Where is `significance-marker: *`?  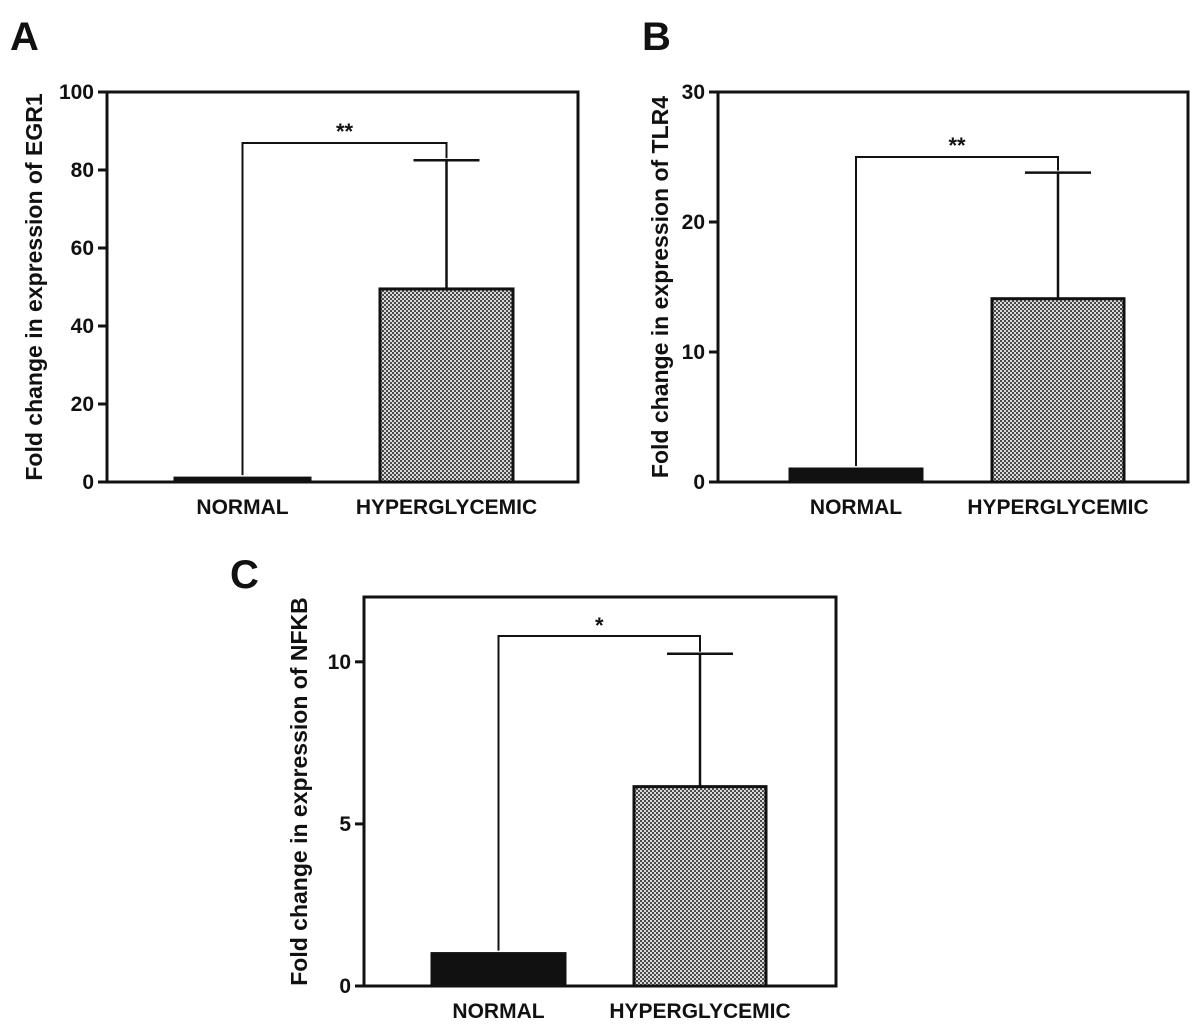 significance-marker: * is located at coordinates (599, 625).